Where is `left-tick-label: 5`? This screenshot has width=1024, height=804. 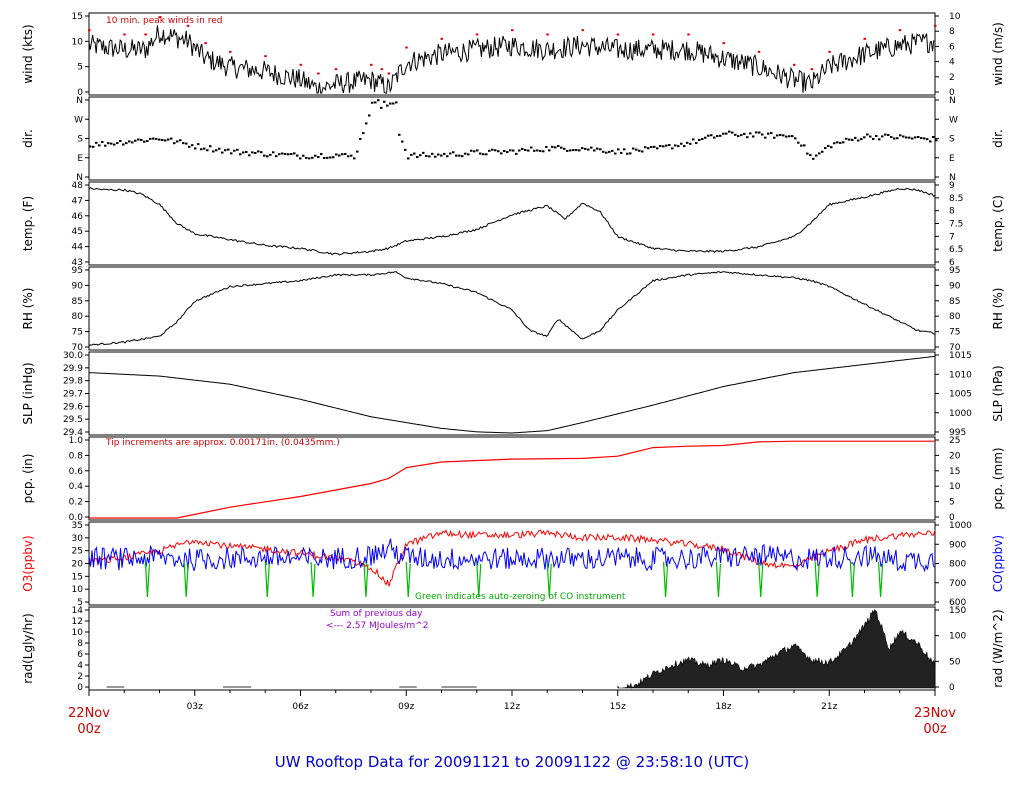
left-tick-label: 5 is located at coordinates (80, 603).